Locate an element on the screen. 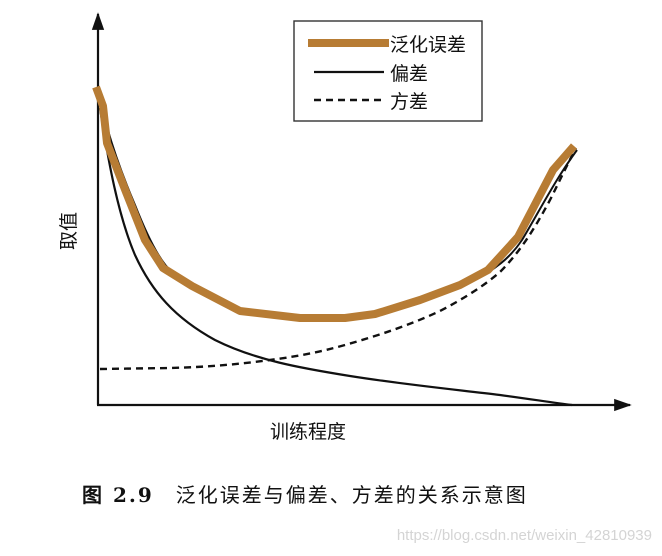  legend: 泛化误差 偏差 方差 is located at coordinates (388, 71).